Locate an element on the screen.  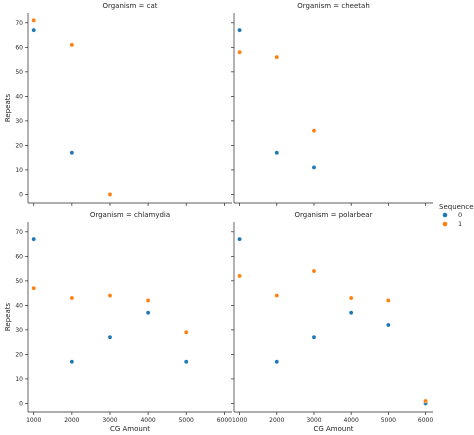
legend-label: 1 is located at coordinates (460, 224).